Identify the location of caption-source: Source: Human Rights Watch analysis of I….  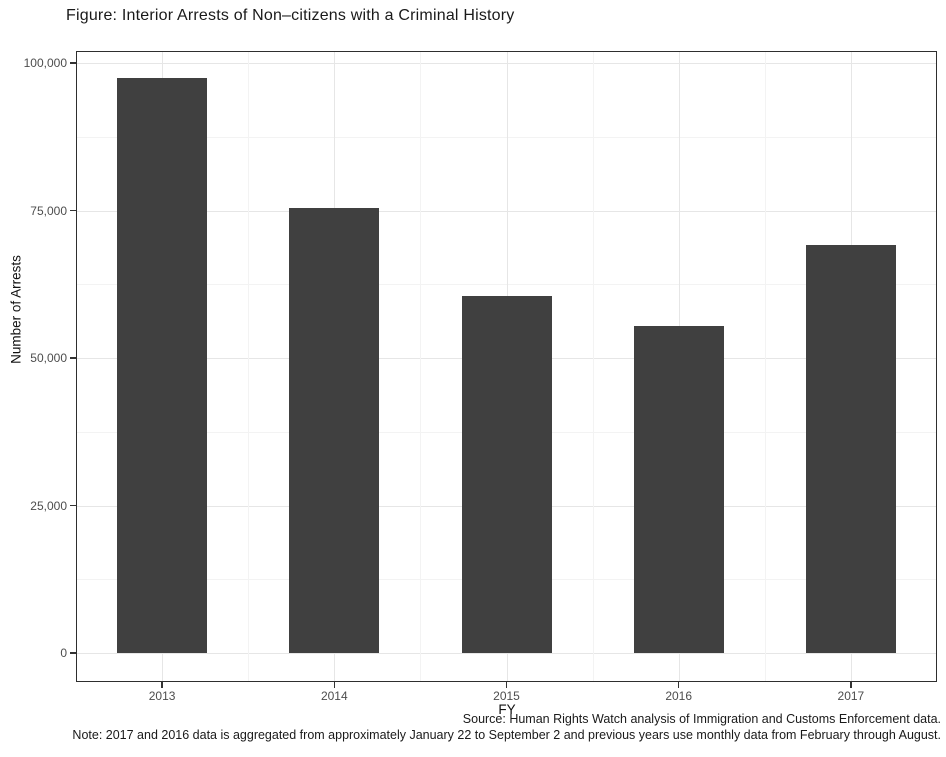
(701, 719).